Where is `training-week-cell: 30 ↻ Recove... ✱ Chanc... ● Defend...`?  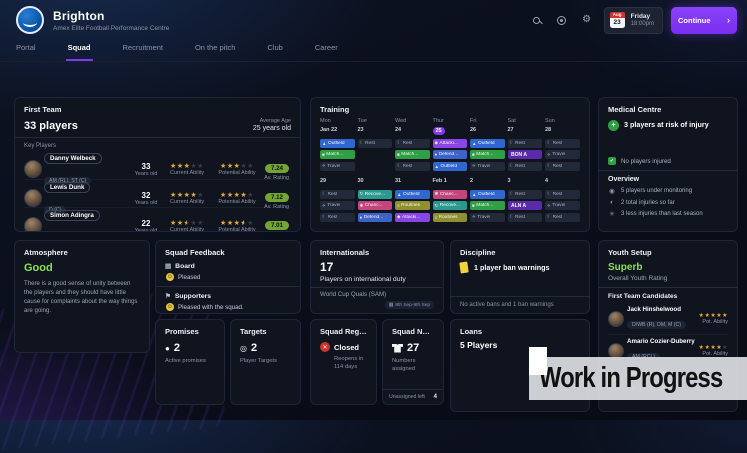 training-week-cell: 30 ↻ Recove... ✱ Chanc... ● Defend... is located at coordinates (374, 203).